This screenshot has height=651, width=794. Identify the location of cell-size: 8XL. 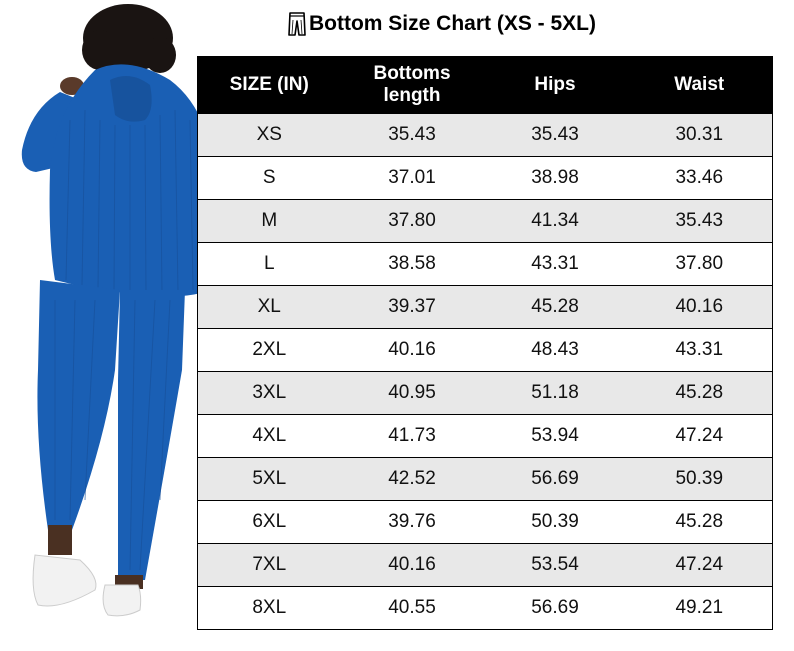
(269, 608).